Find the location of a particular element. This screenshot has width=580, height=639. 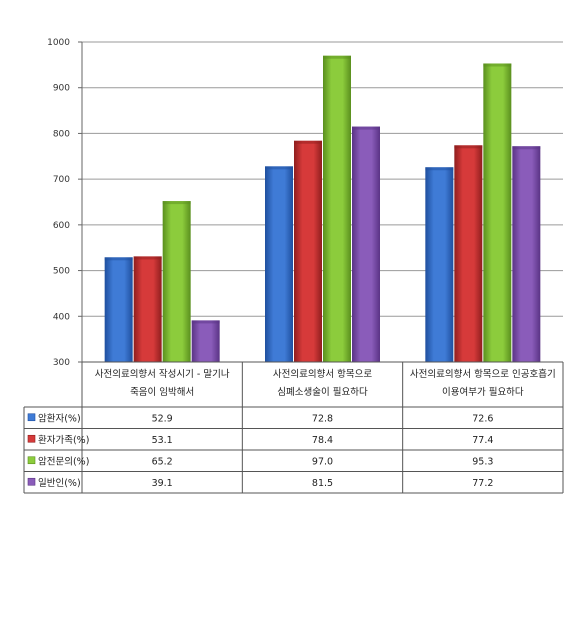

legend-label: 환자가족(%) is located at coordinates (63, 440).